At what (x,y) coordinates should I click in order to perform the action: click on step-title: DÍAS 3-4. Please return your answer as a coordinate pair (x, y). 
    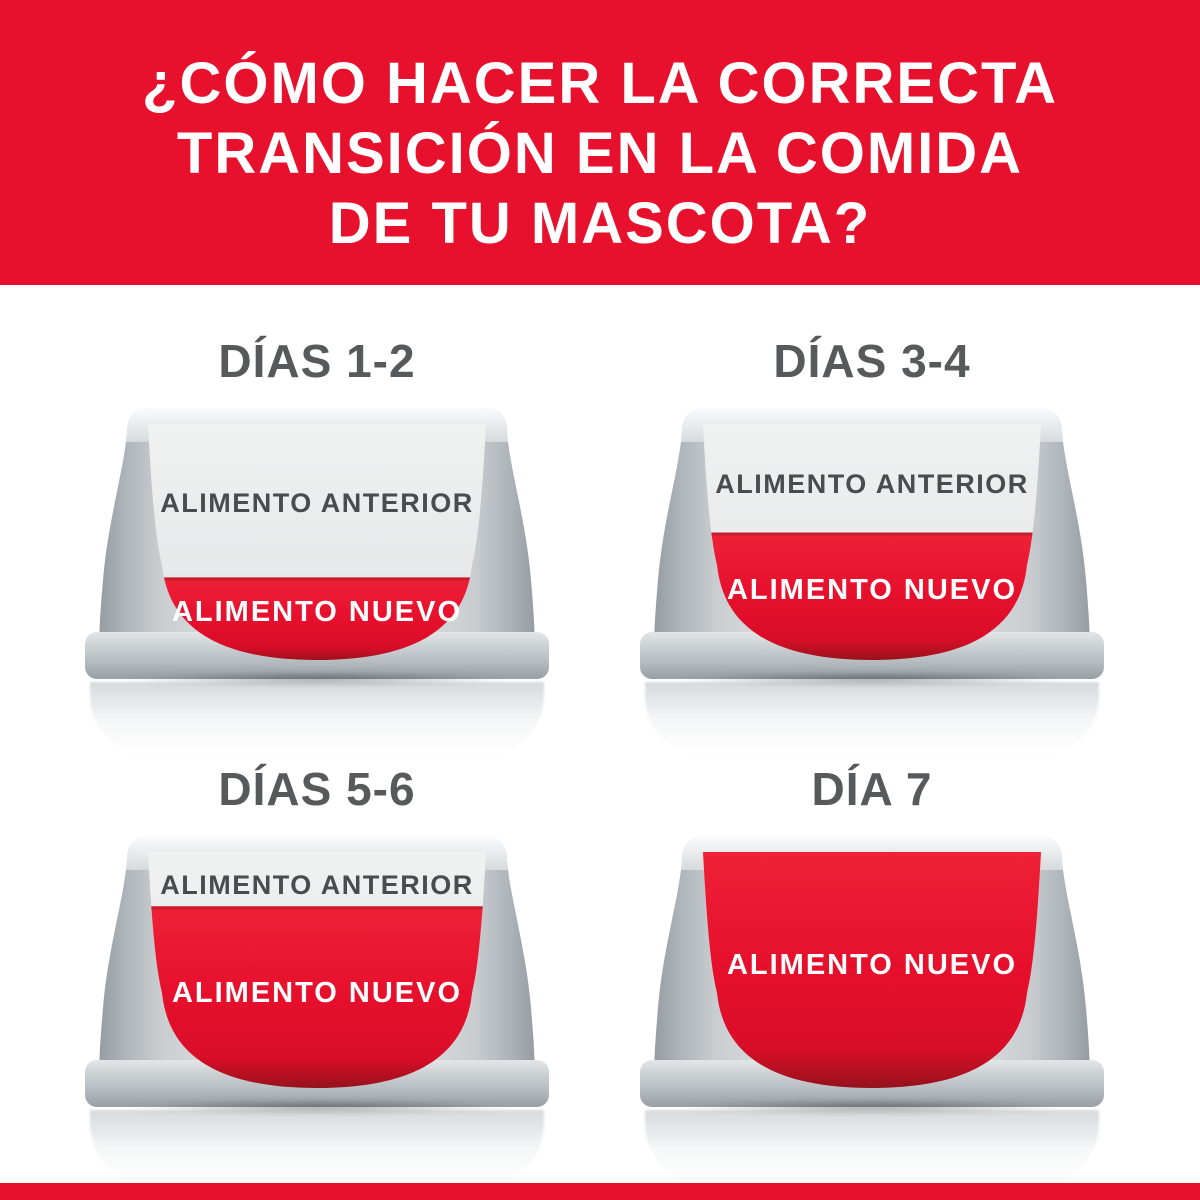
    Looking at the image, I should click on (872, 361).